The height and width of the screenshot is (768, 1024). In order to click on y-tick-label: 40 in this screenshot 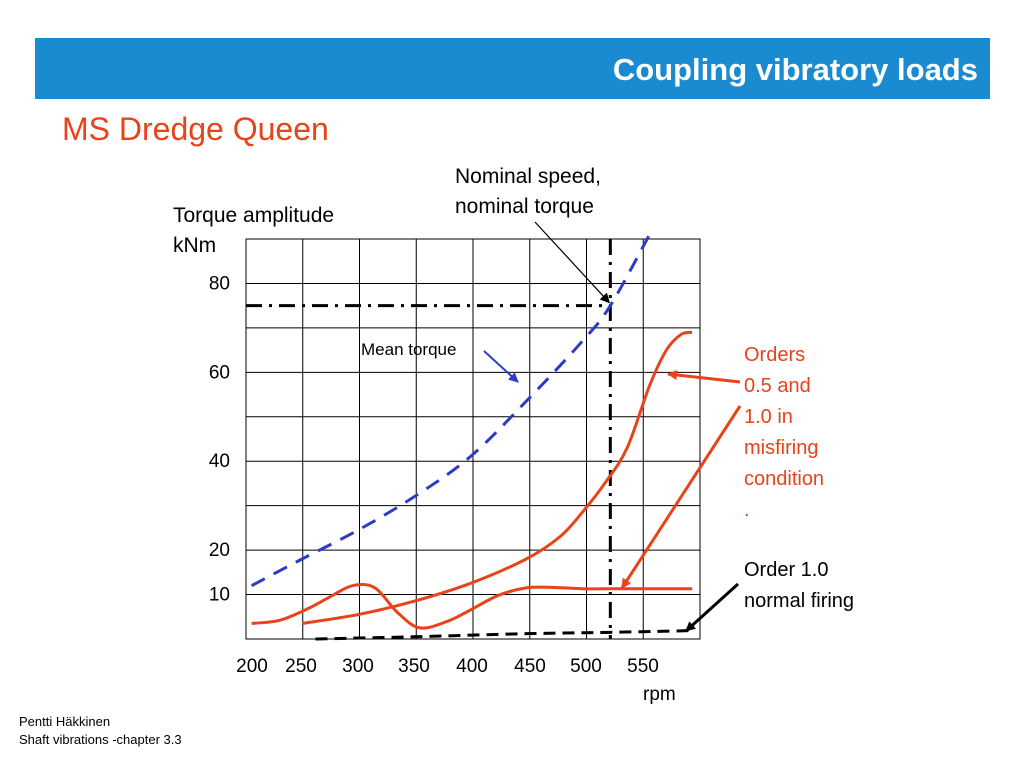, I will do `click(219, 461)`.